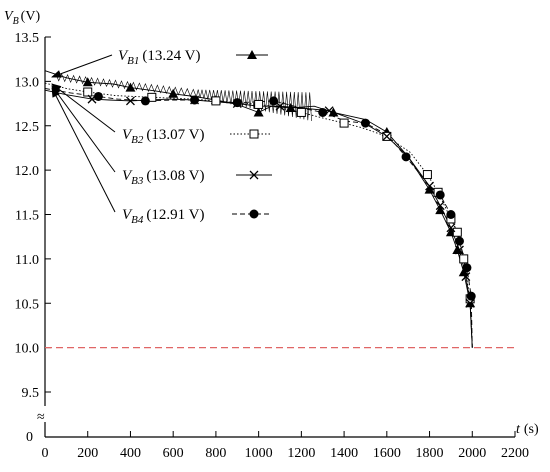 The image size is (550, 472). Describe the element at coordinates (31, 393) in the screenshot. I see `y-tick-label: 9.5` at that location.